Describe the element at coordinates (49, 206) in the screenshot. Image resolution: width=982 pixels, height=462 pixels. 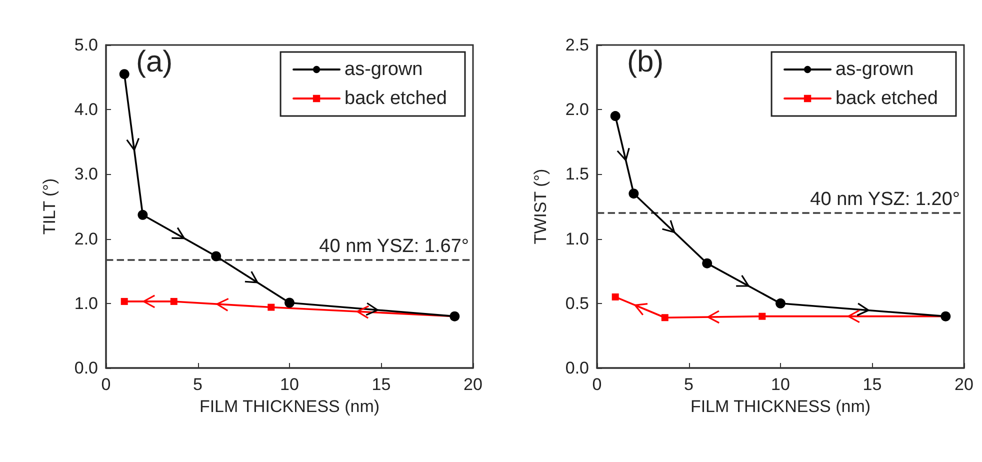
I see `y-axis-title: TILT (°)` at that location.